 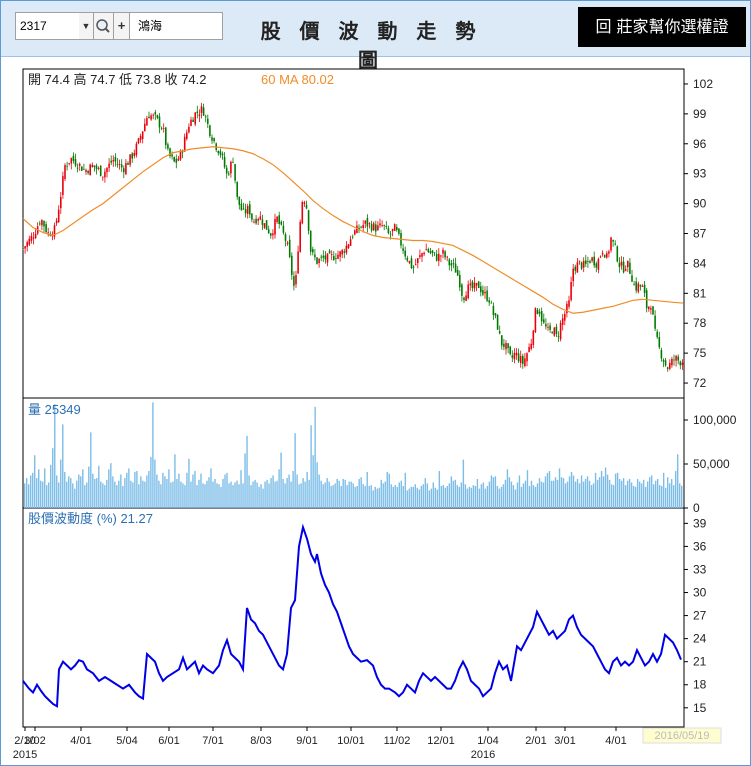 I want to click on search-button, so click(x=104, y=26).